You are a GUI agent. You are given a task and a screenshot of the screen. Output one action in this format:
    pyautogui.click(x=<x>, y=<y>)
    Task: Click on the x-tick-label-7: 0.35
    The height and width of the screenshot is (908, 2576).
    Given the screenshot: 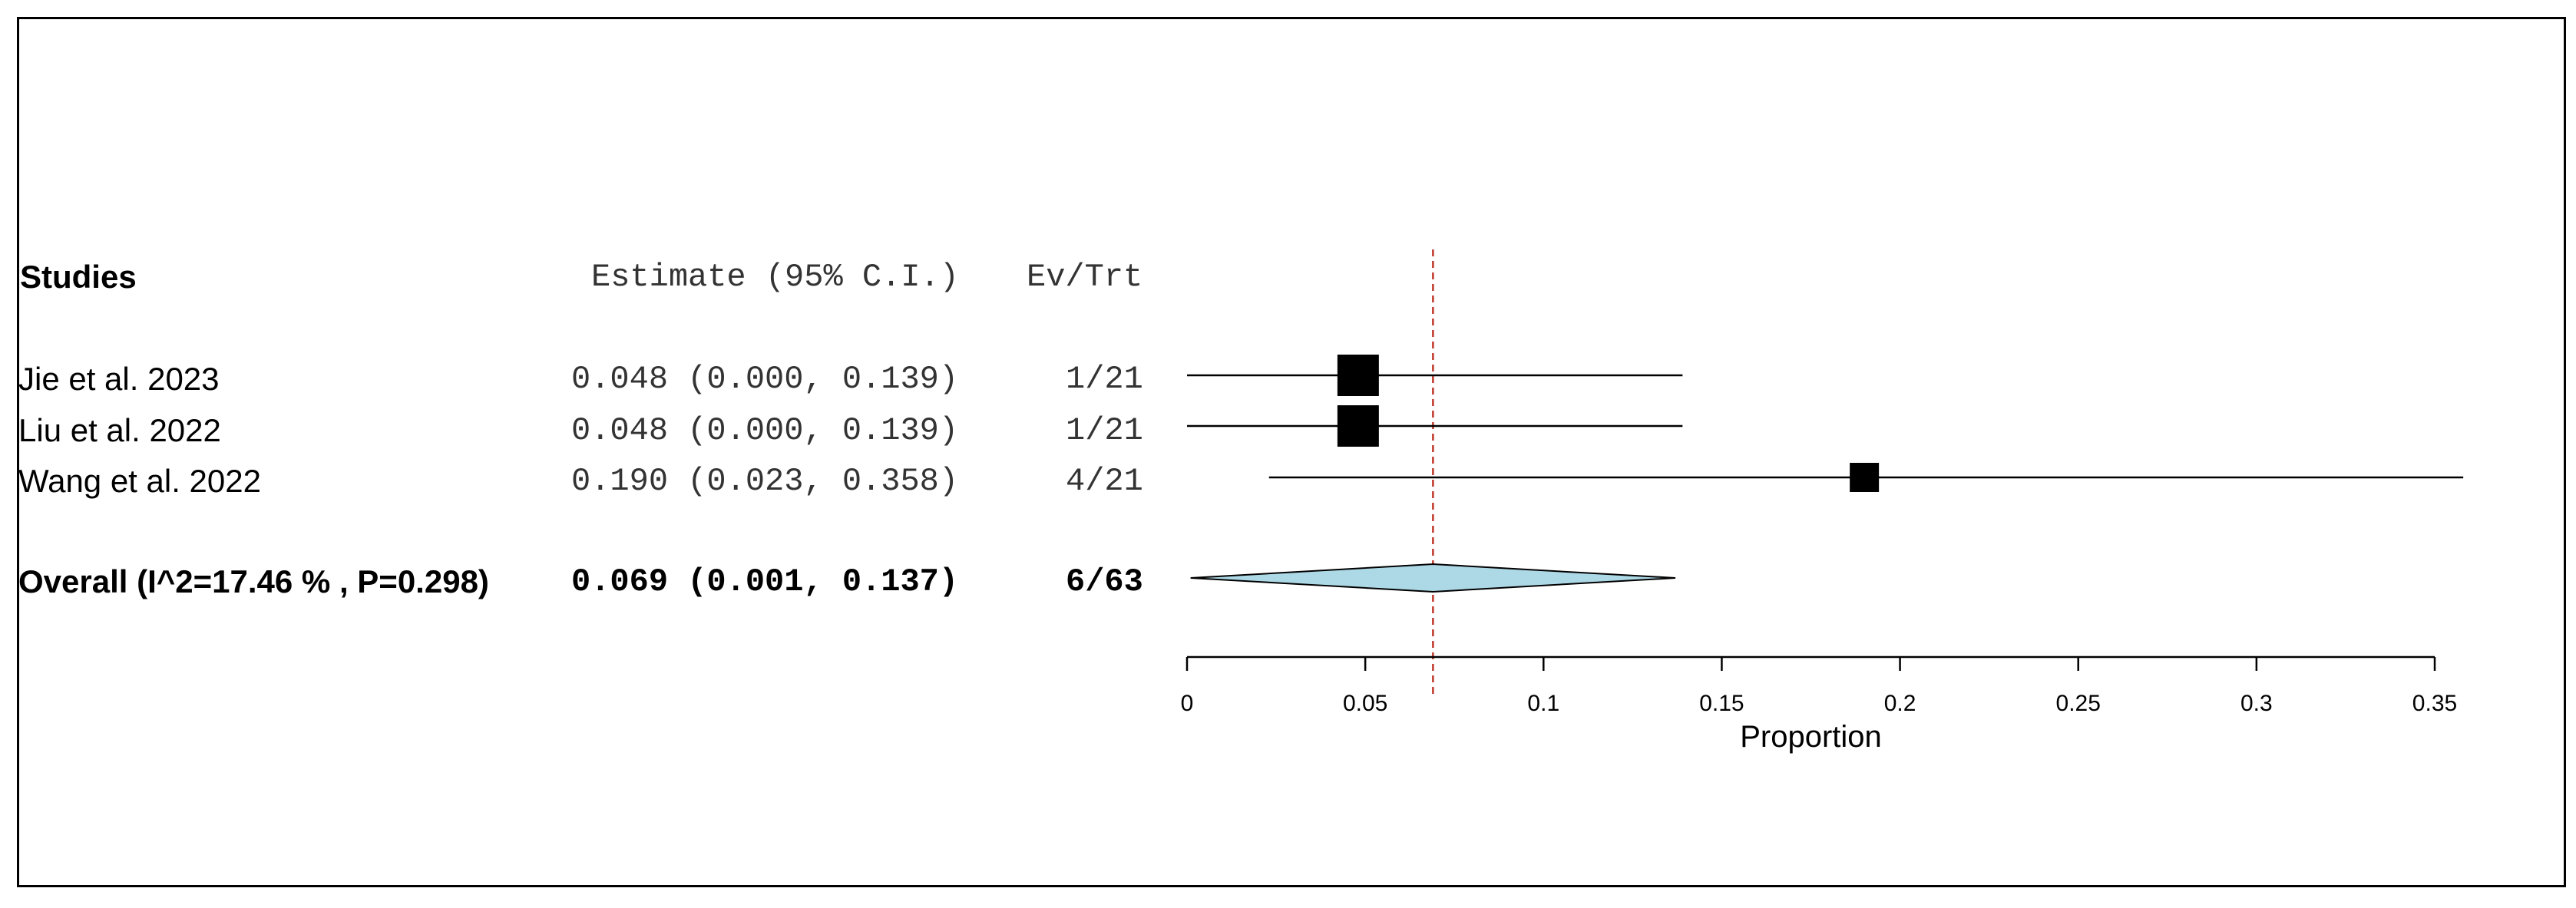 What is the action you would take?
    pyautogui.click(x=2434, y=703)
    